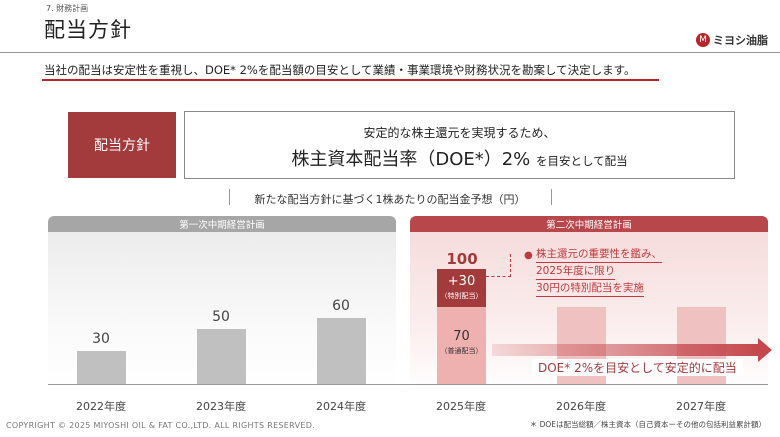 This screenshot has width=780, height=437. Describe the element at coordinates (341, 306) in the screenshot. I see `bar-value-label: 60` at that location.